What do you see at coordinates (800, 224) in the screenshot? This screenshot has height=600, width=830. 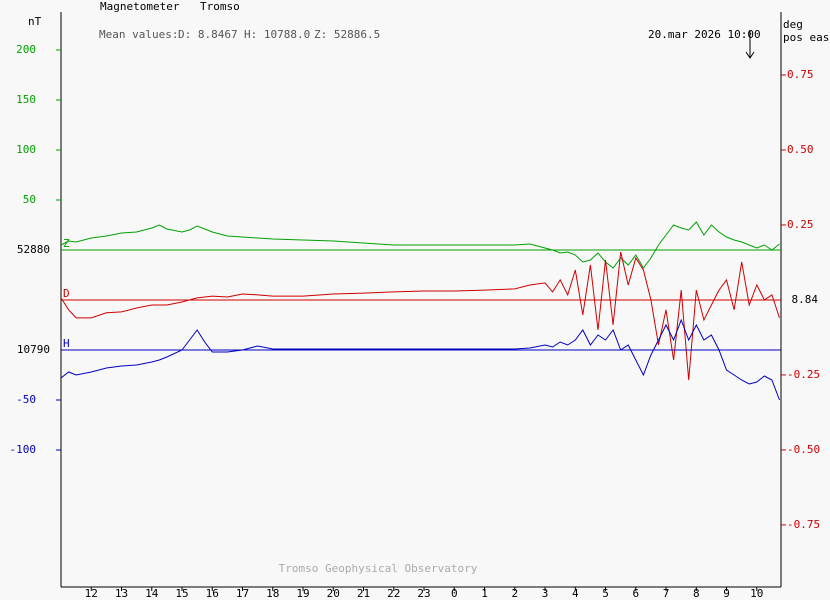 I see `y2-tick-label: 0.25` at bounding box center [800, 224].